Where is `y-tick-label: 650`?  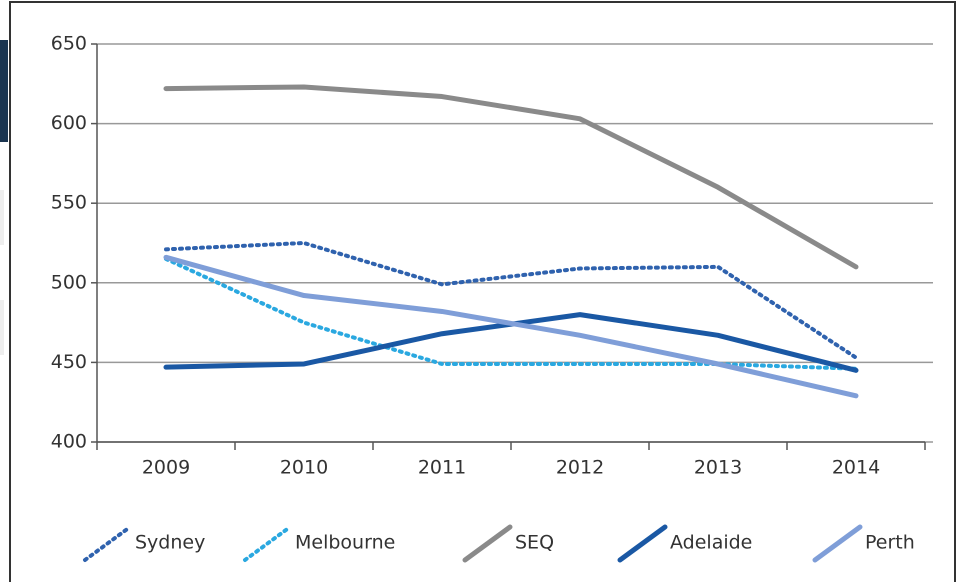
y-tick-label: 650 is located at coordinates (69, 44).